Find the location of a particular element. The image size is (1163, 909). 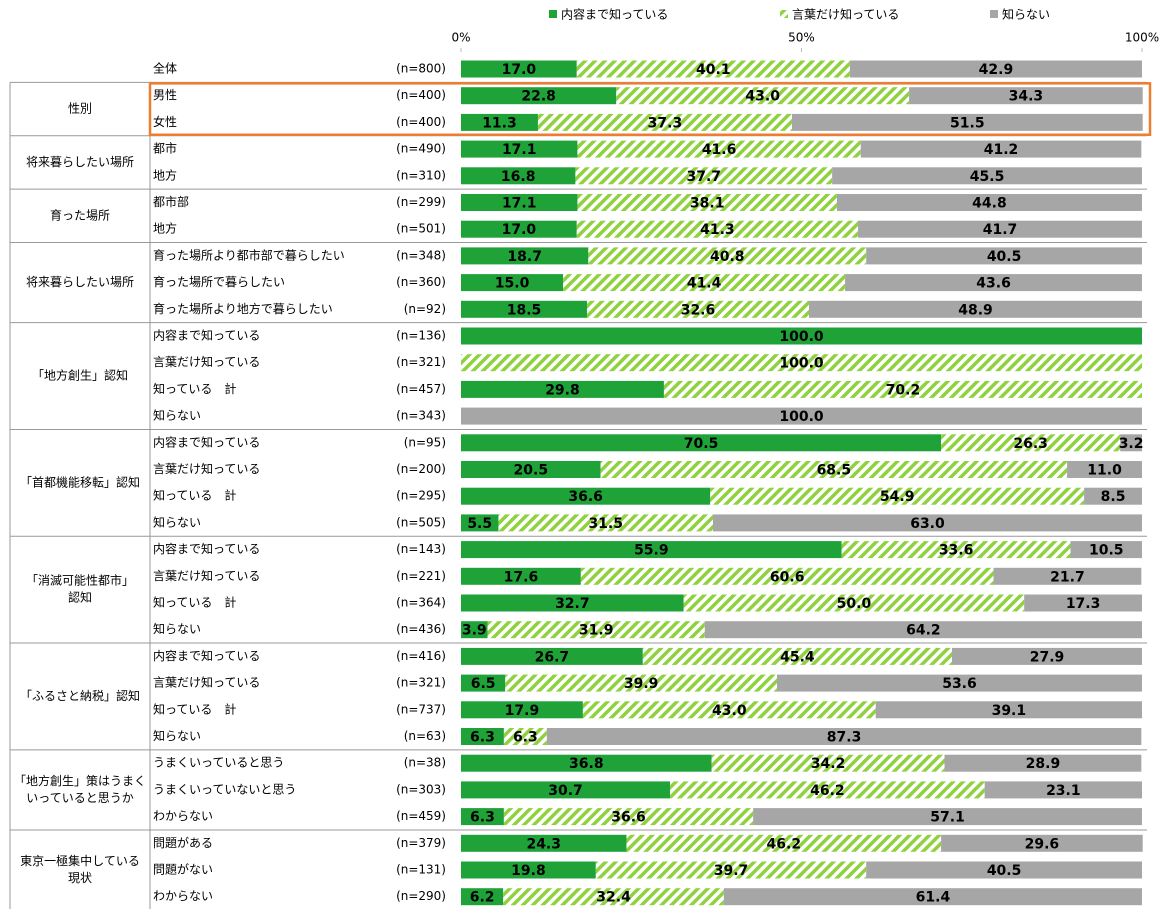

value-label: 68.5 is located at coordinates (834, 471).